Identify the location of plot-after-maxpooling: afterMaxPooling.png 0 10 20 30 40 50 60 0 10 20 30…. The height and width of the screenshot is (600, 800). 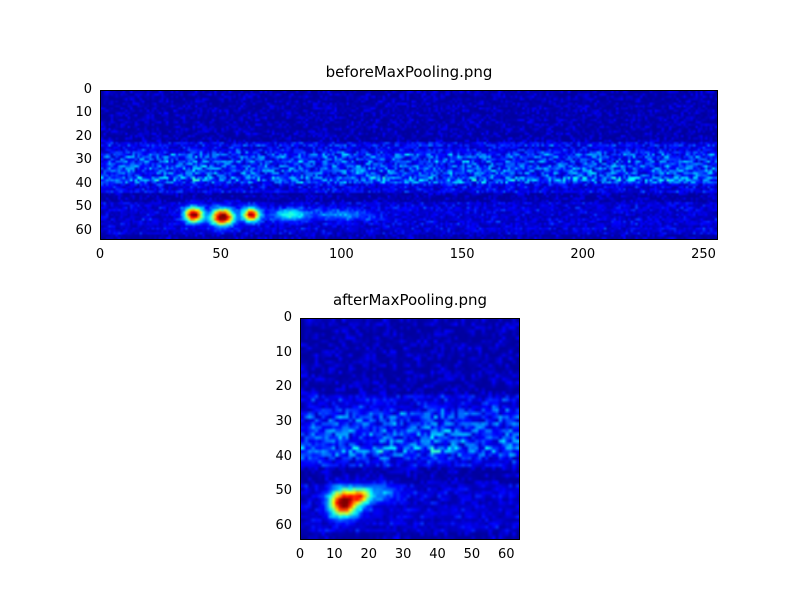
(397, 426).